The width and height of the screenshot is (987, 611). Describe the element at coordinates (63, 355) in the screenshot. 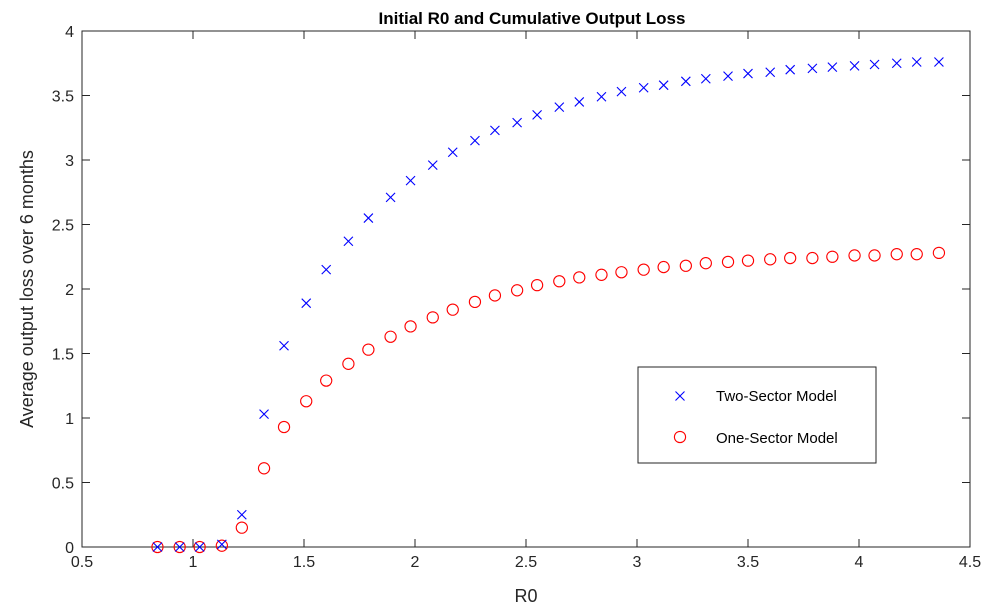

I see `y-tick-label: 1.5` at that location.